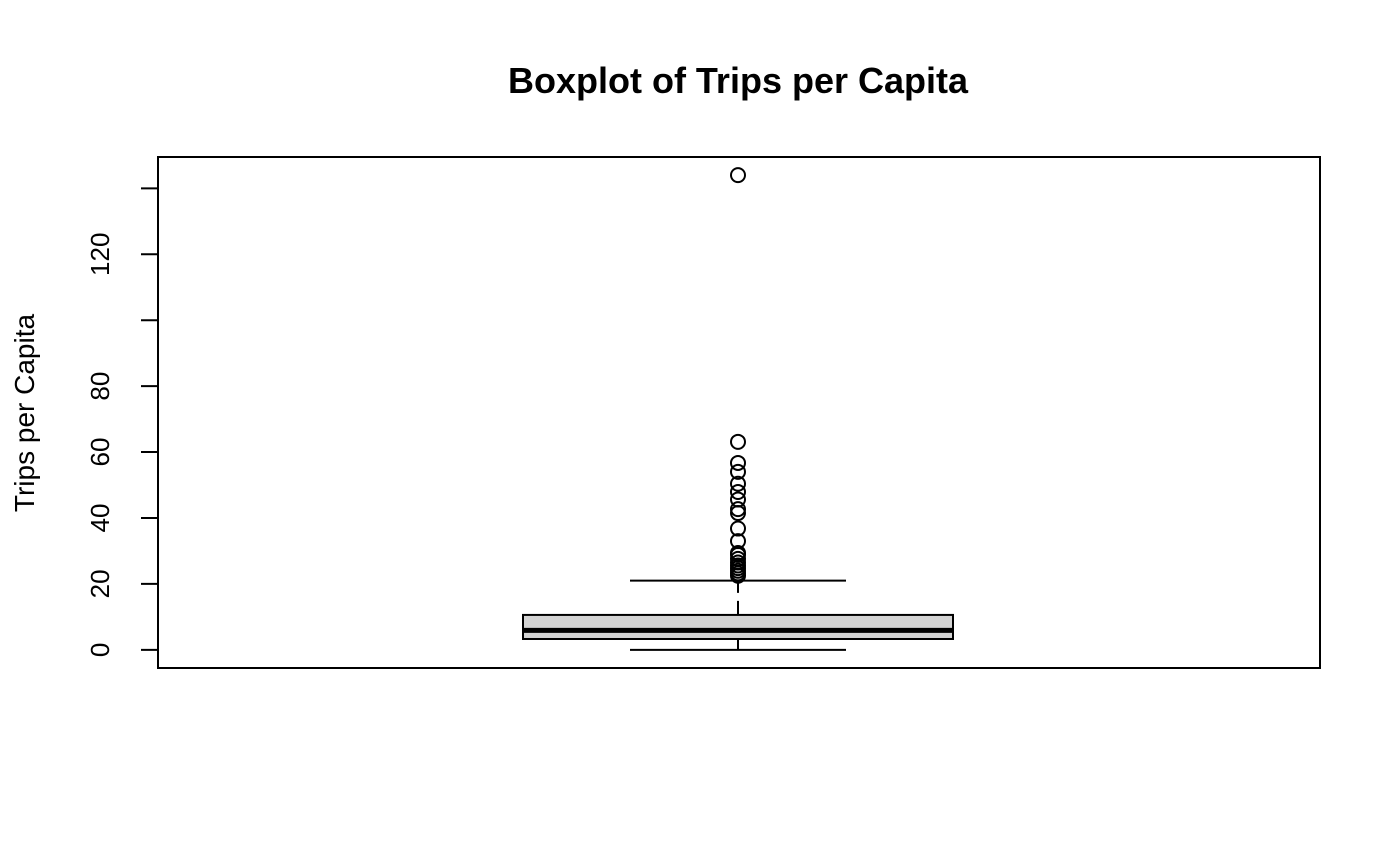 The width and height of the screenshot is (1400, 865). What do you see at coordinates (100, 386) in the screenshot?
I see `y-tick-label: 80` at bounding box center [100, 386].